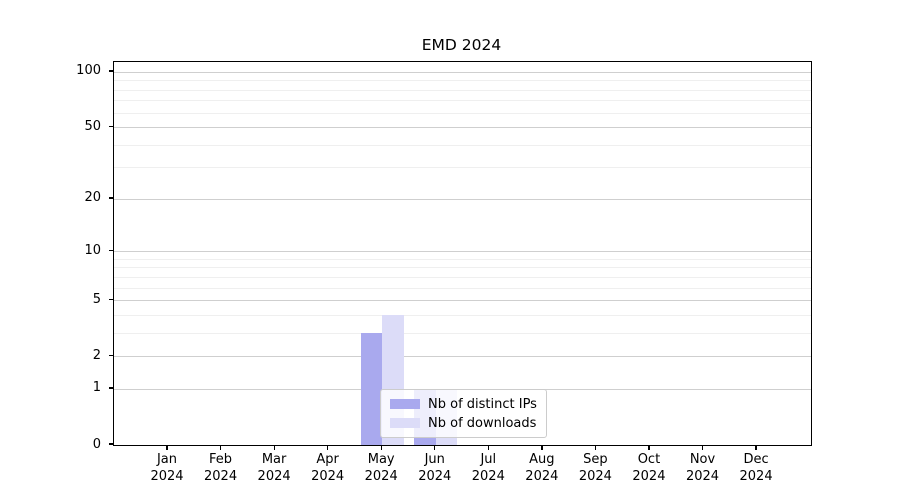 The height and width of the screenshot is (500, 900). I want to click on x-tick-month: Aug, so click(542, 459).